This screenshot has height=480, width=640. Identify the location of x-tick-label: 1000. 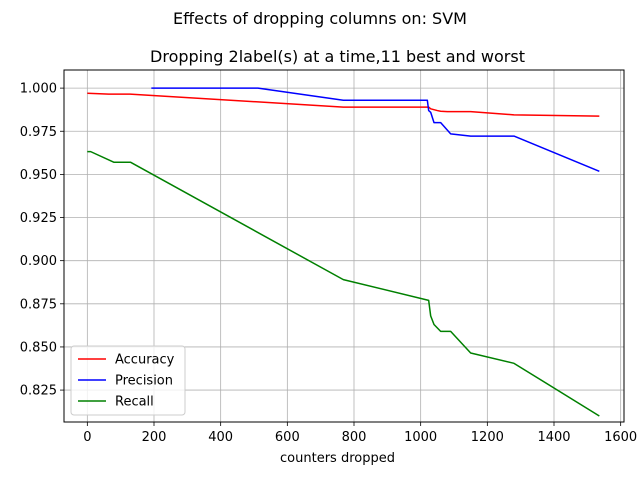
(420, 437).